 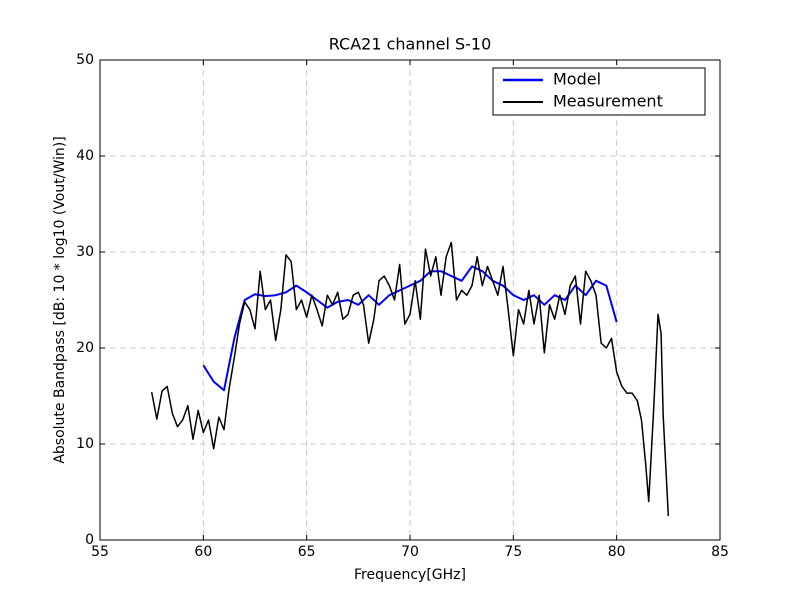 I want to click on chart-title: RCA21 channel S-10, so click(x=410, y=44).